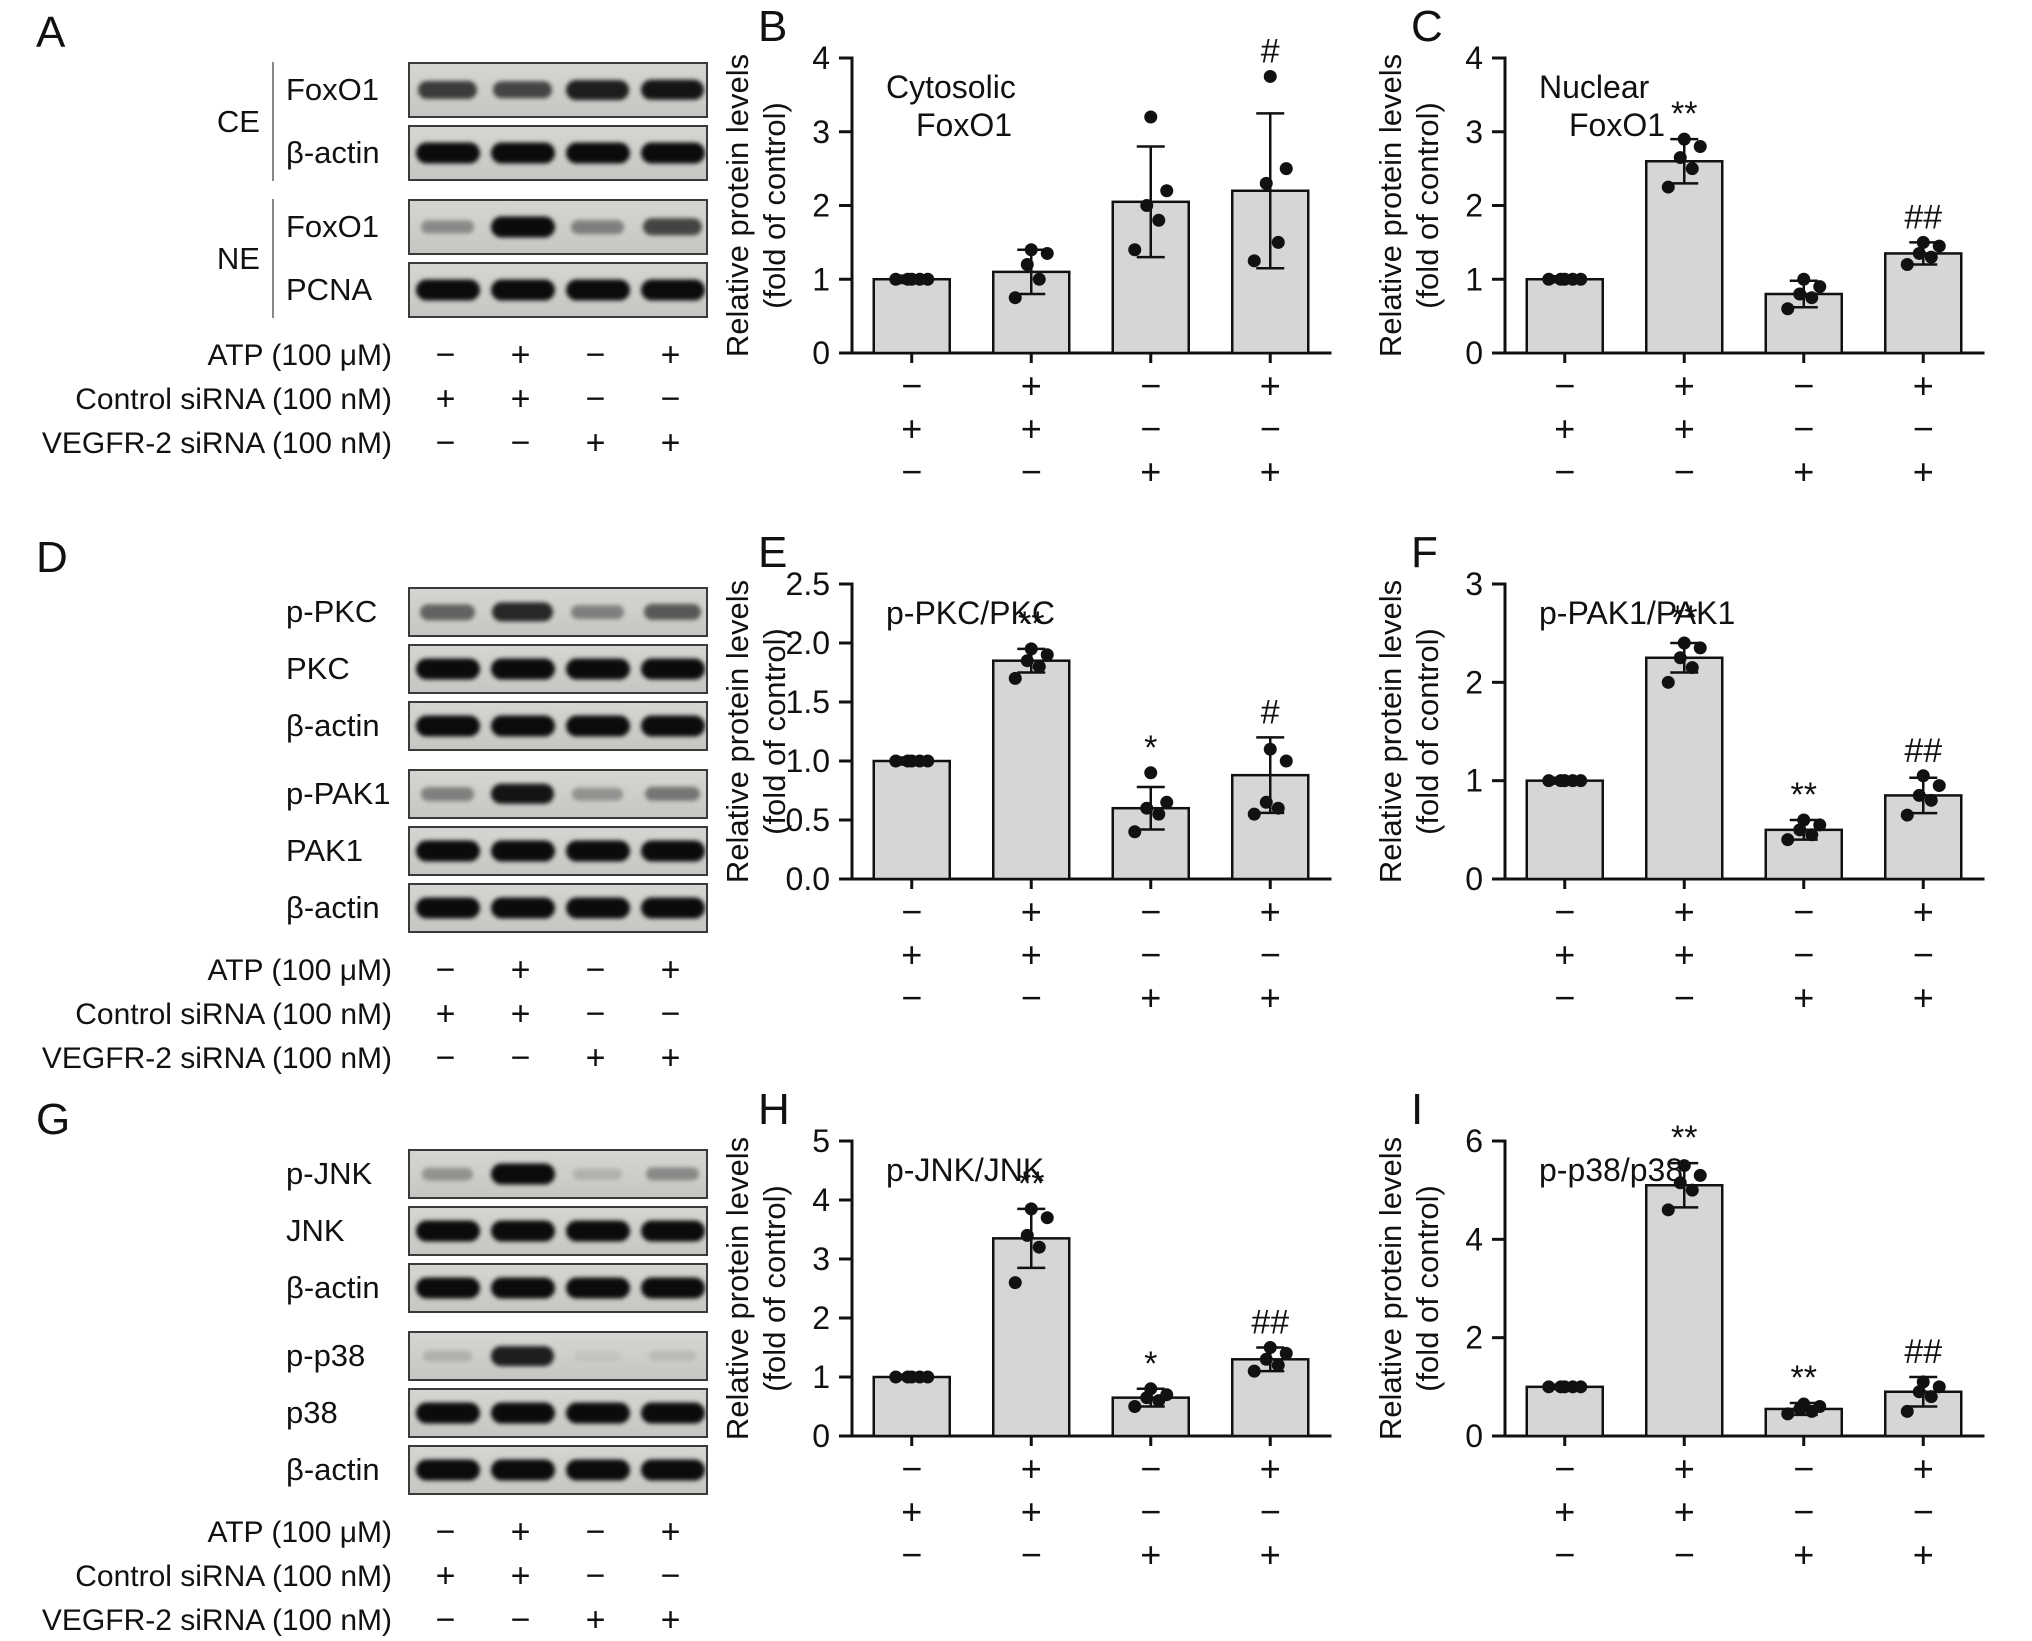  I want to click on protein-label: PCNA, so click(329, 289).